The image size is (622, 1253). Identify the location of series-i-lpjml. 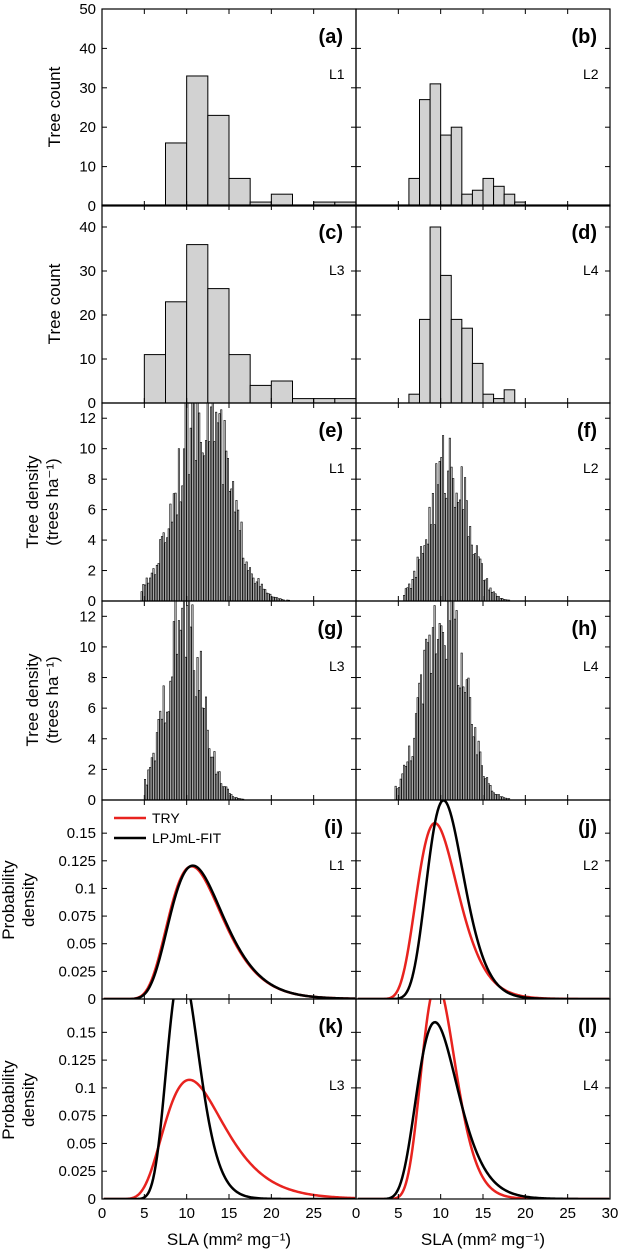
(229, 931).